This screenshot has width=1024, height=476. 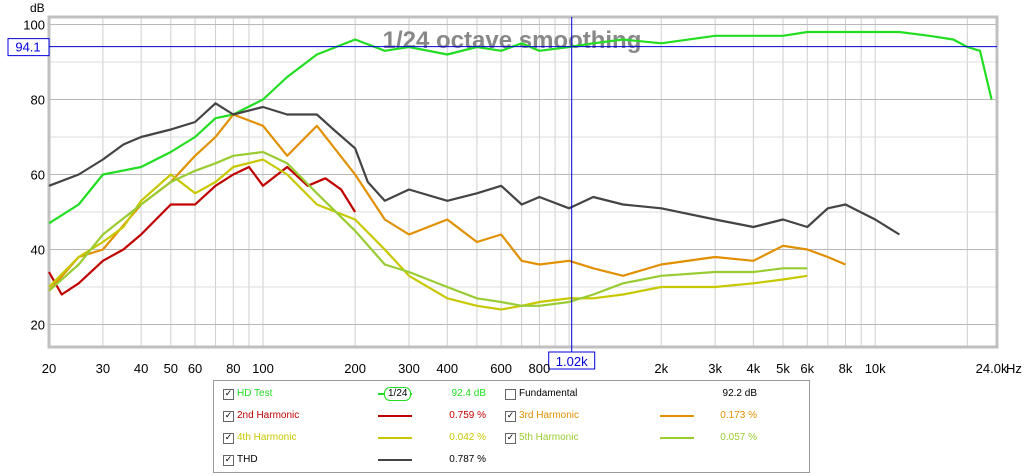 What do you see at coordinates (549, 437) in the screenshot?
I see `legend-label: 5th Harmonic` at bounding box center [549, 437].